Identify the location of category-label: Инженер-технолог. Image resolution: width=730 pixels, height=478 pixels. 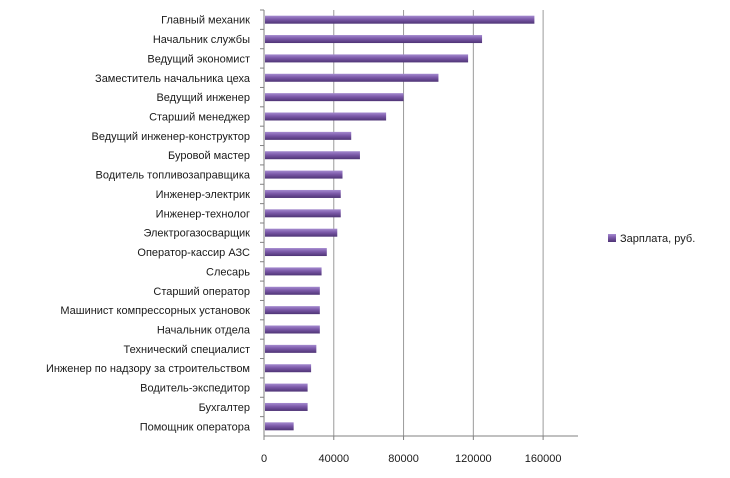
(203, 214).